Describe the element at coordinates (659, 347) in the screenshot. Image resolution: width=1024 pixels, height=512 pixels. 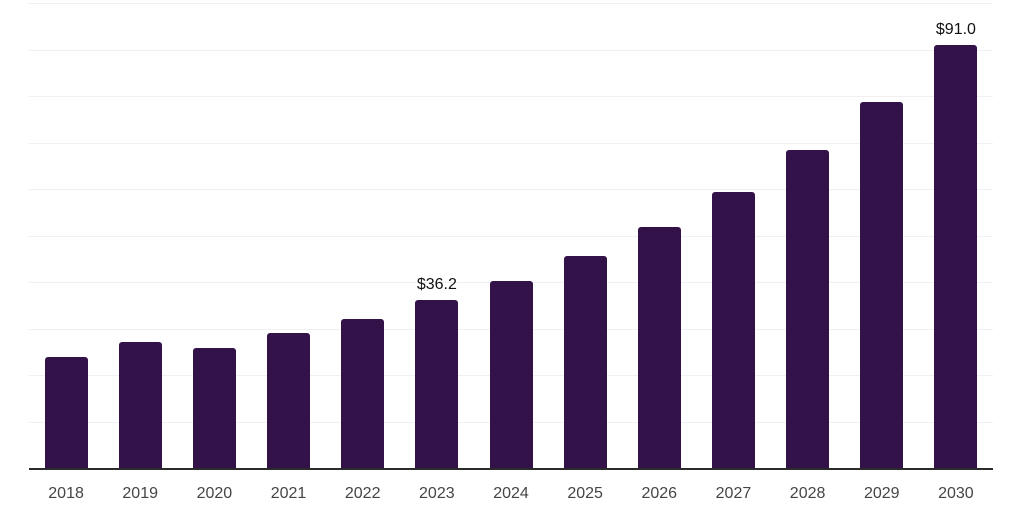
I see `bar-2026` at that location.